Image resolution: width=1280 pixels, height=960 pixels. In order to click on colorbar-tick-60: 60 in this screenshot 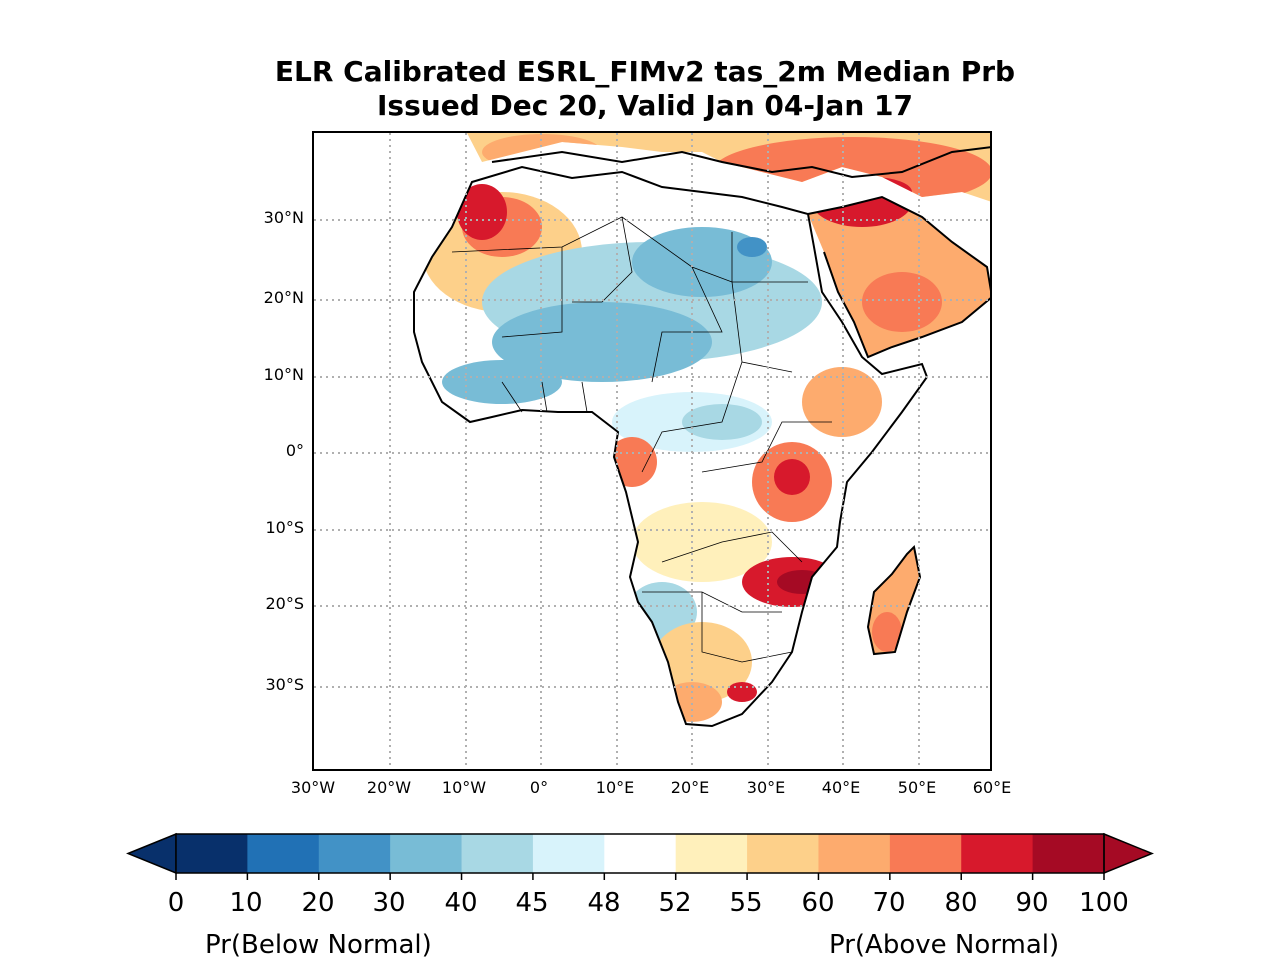, I will do `click(818, 903)`.